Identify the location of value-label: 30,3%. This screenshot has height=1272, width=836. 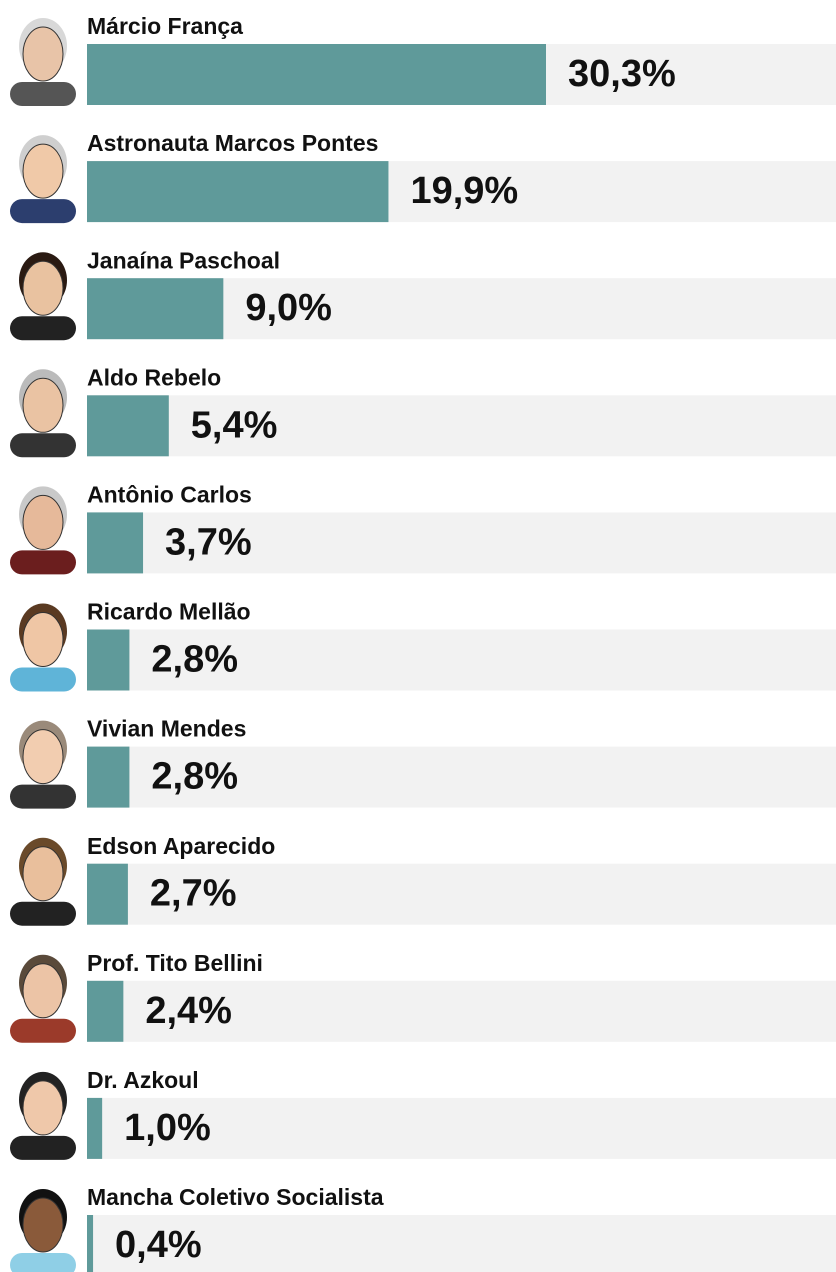
(622, 74).